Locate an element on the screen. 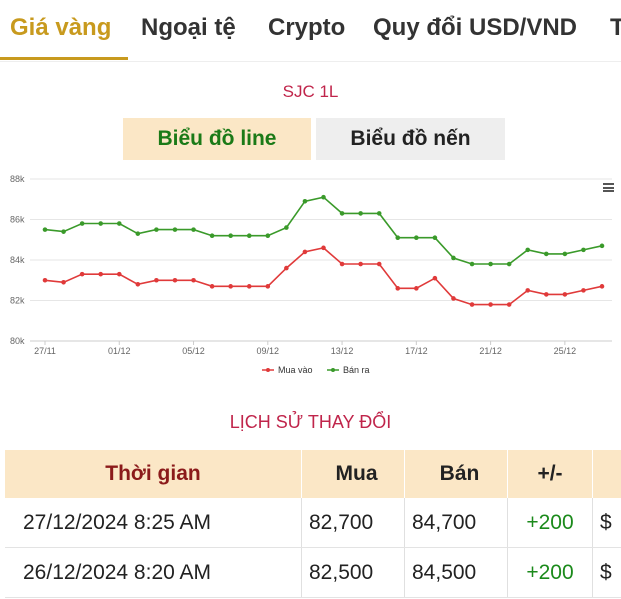 This screenshot has width=621, height=599. x-tick-label: 05/12 is located at coordinates (193, 351).